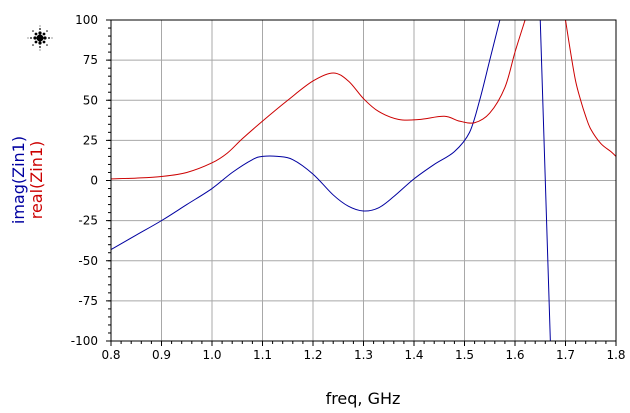 This screenshot has width=630, height=413. I want to click on x-tick-label: 1.6, so click(514, 355).